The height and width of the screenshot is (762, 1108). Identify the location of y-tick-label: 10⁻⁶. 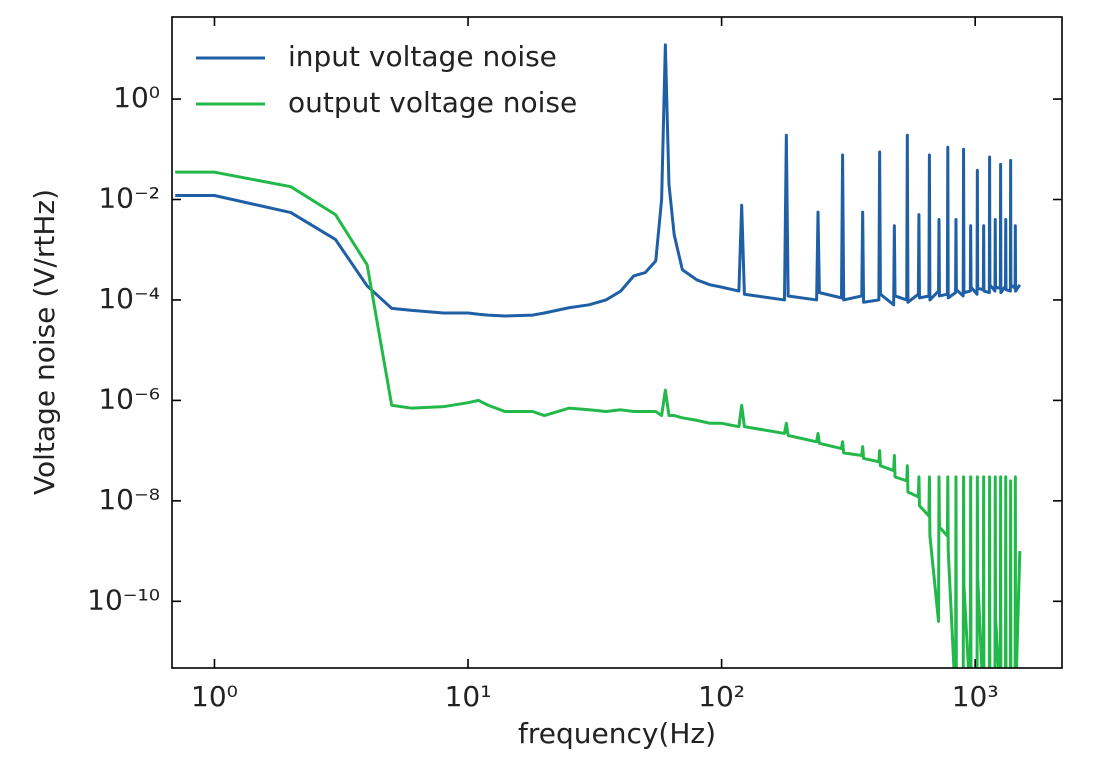
(129, 398).